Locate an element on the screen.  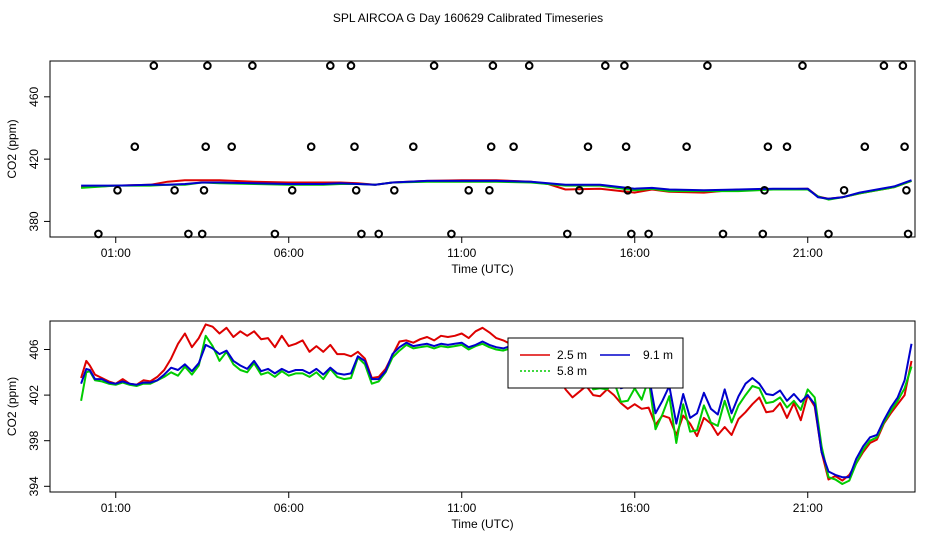
y-tick-label: 398 is located at coordinates (34, 440).